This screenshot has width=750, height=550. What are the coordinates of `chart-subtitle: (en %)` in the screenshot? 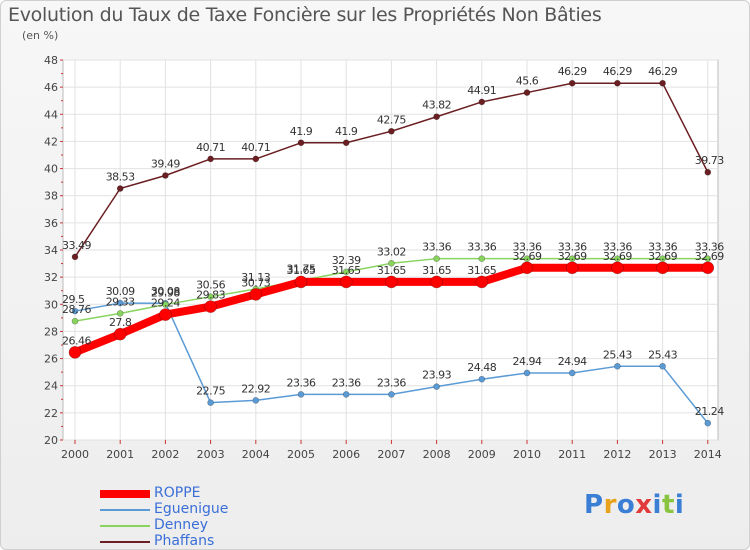 It's located at (40, 35).